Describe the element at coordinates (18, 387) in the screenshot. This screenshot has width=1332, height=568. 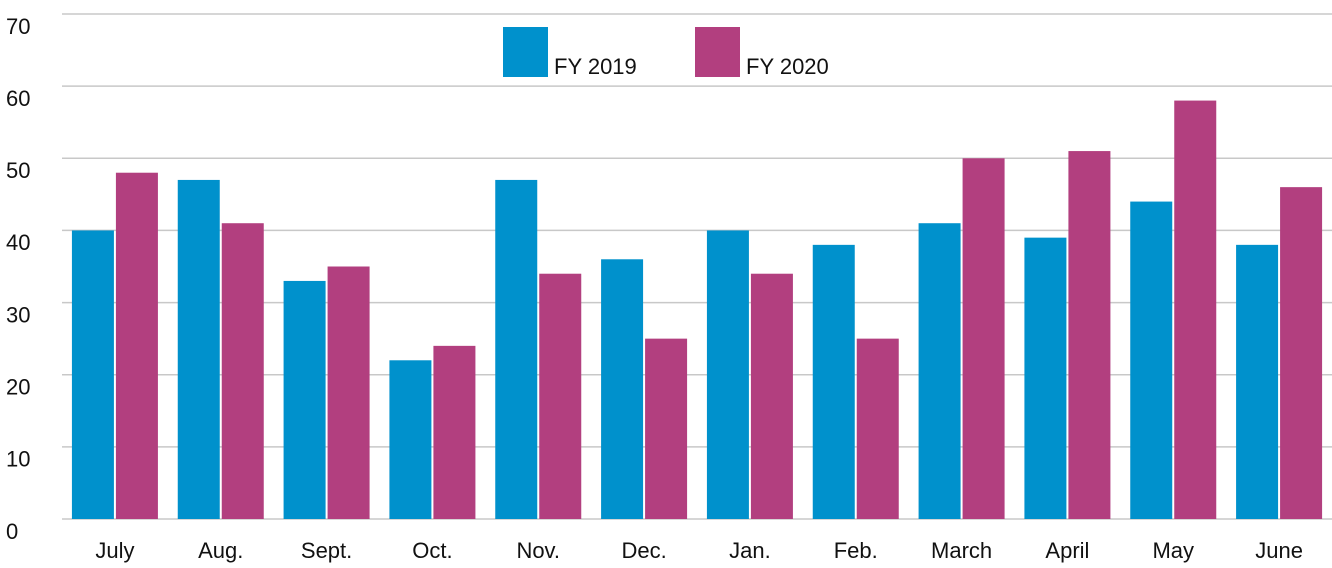
I see `y-tick-label: 20` at that location.